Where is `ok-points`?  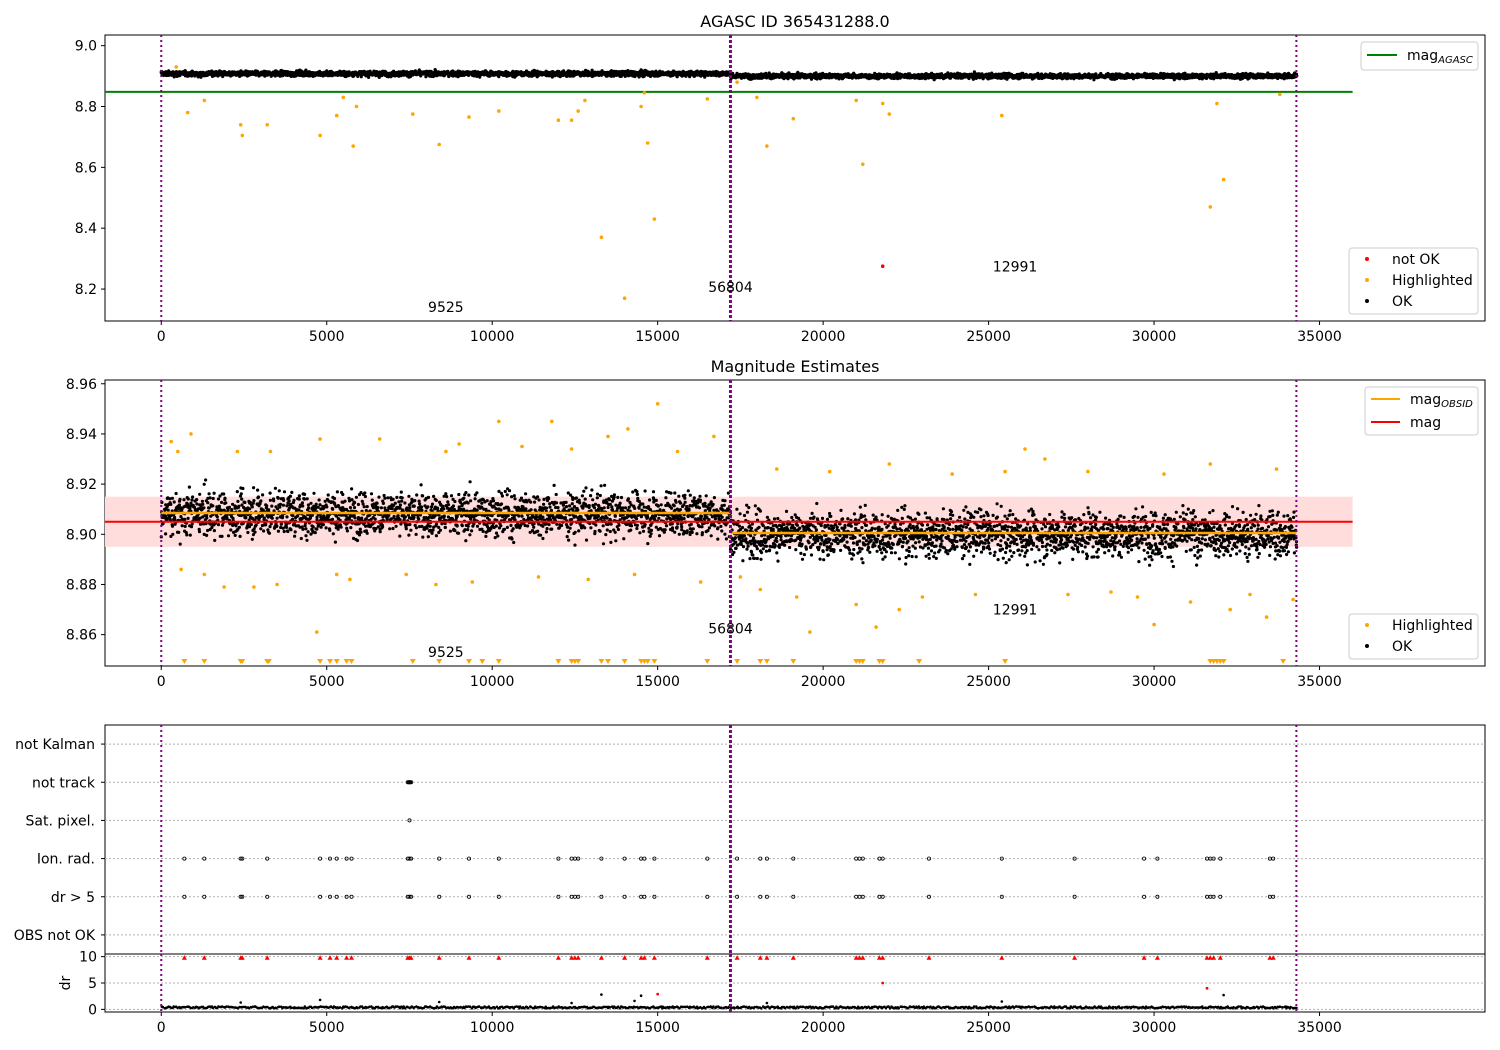 ok-points is located at coordinates (729, 75).